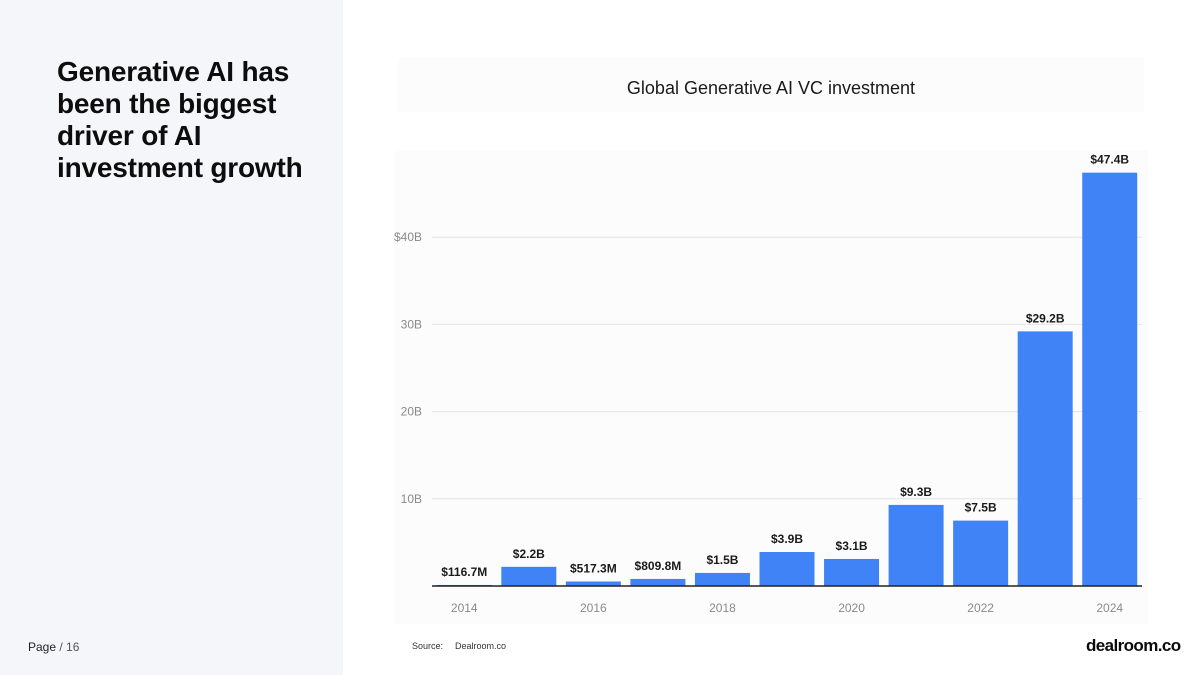 The width and height of the screenshot is (1200, 675). I want to click on data-label-2019: $3.9B, so click(787, 539).